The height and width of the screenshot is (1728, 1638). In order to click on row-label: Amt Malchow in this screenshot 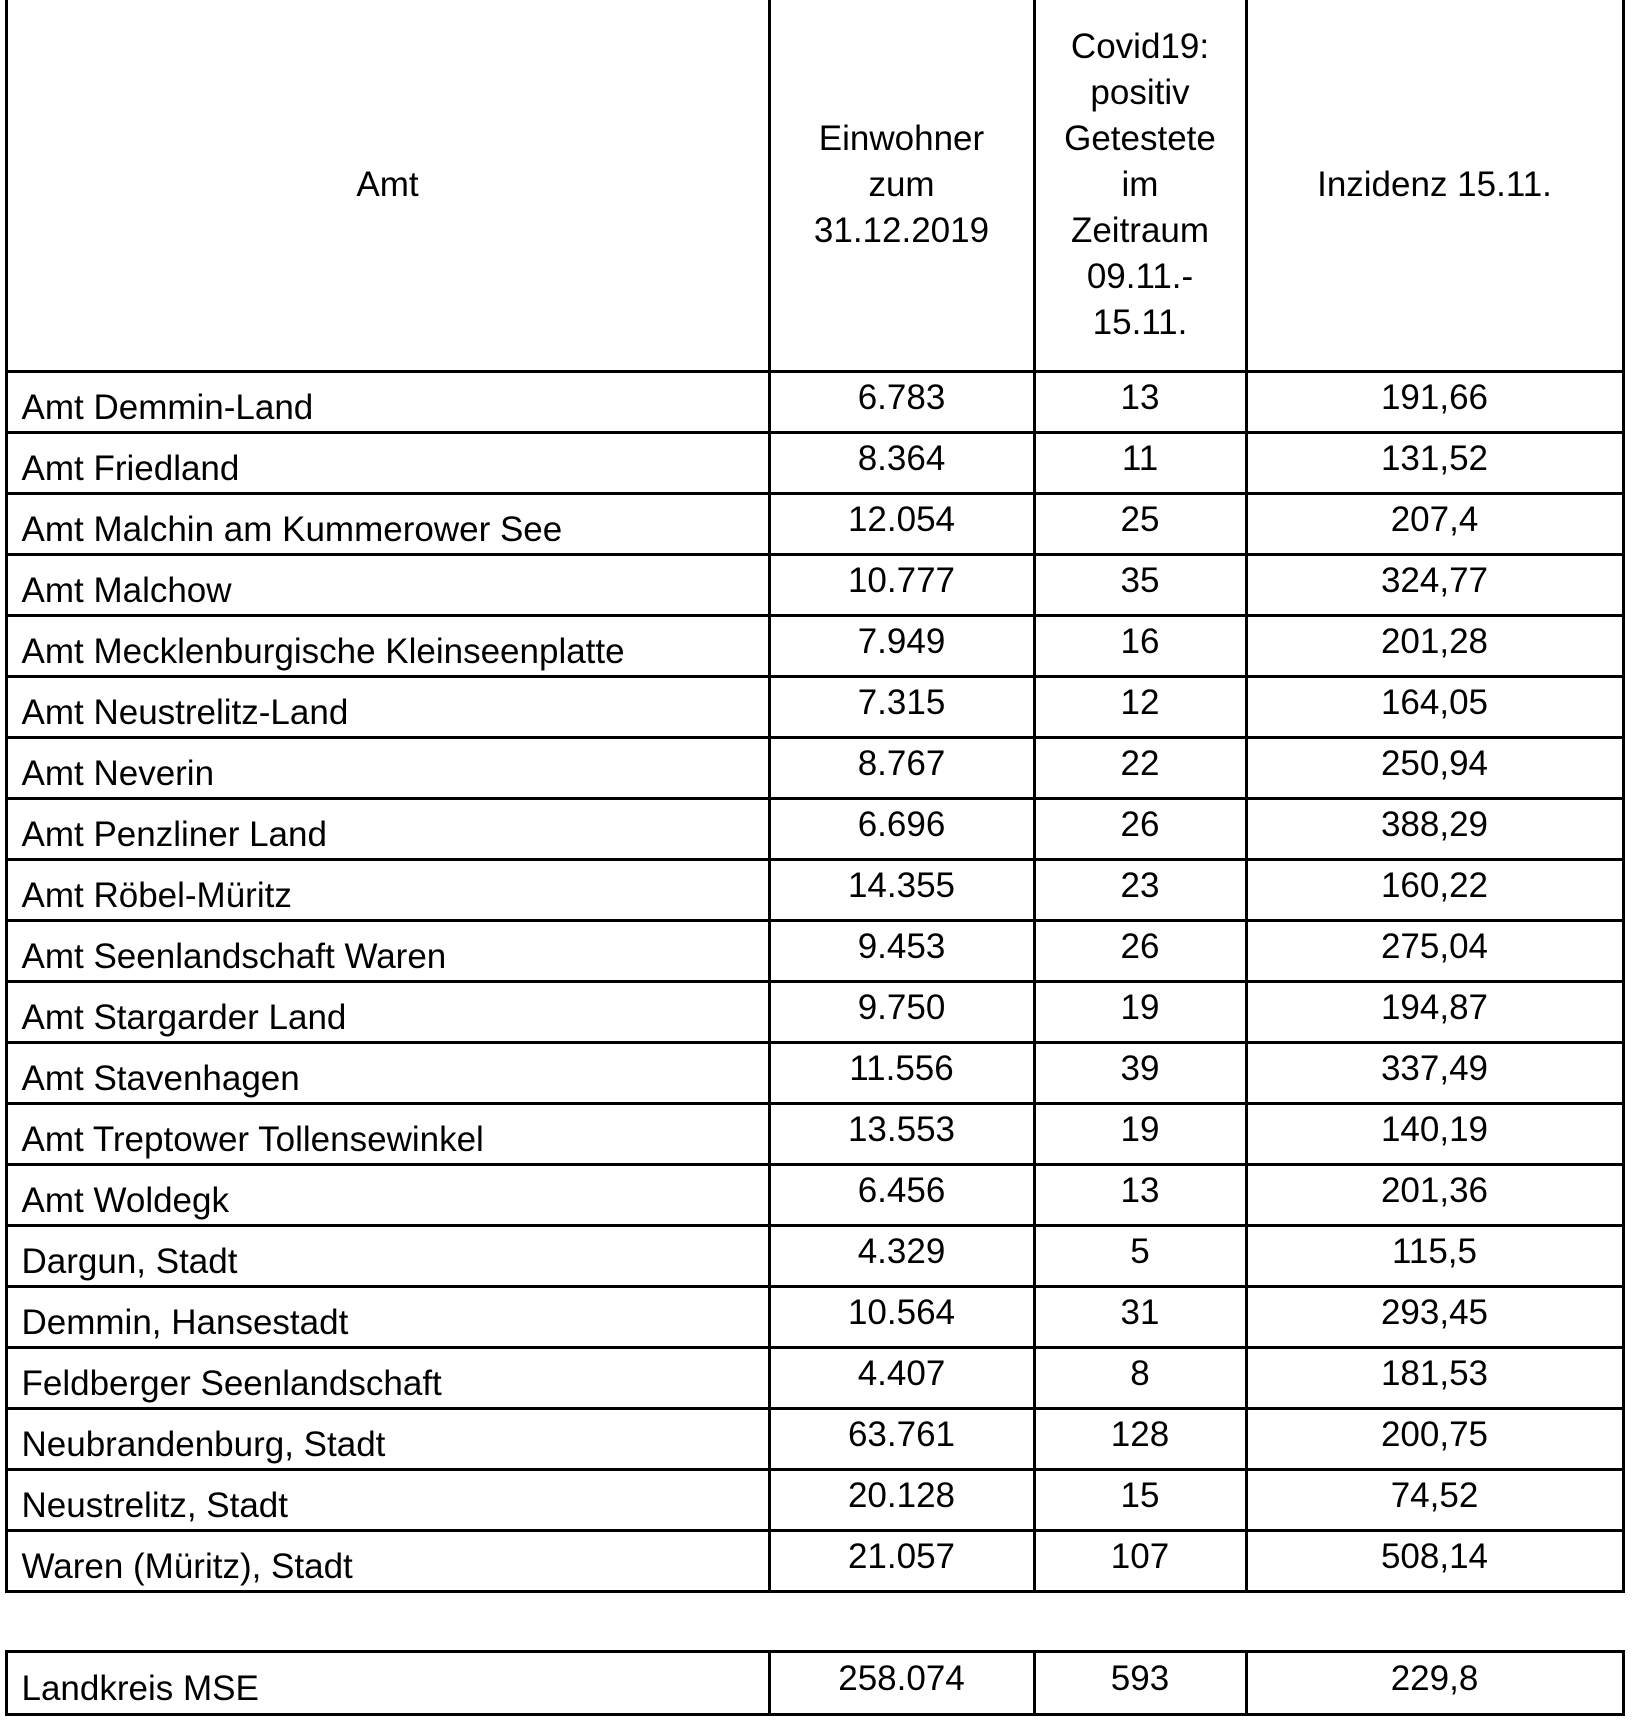, I will do `click(387, 584)`.